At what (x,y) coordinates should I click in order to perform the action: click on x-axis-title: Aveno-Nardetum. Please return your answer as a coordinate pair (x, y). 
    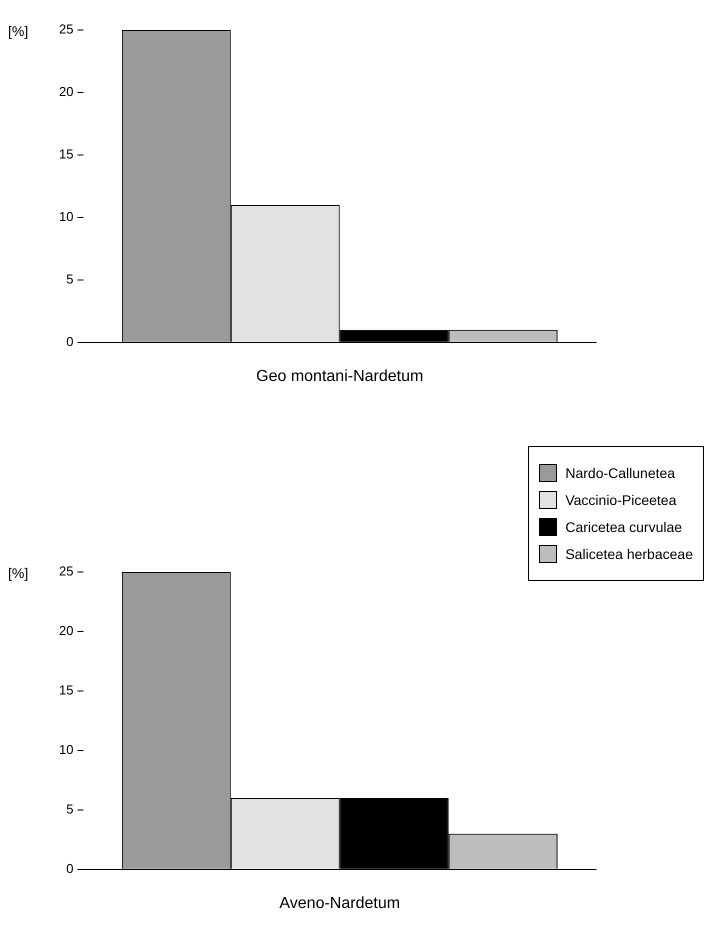
    Looking at the image, I should click on (339, 903).